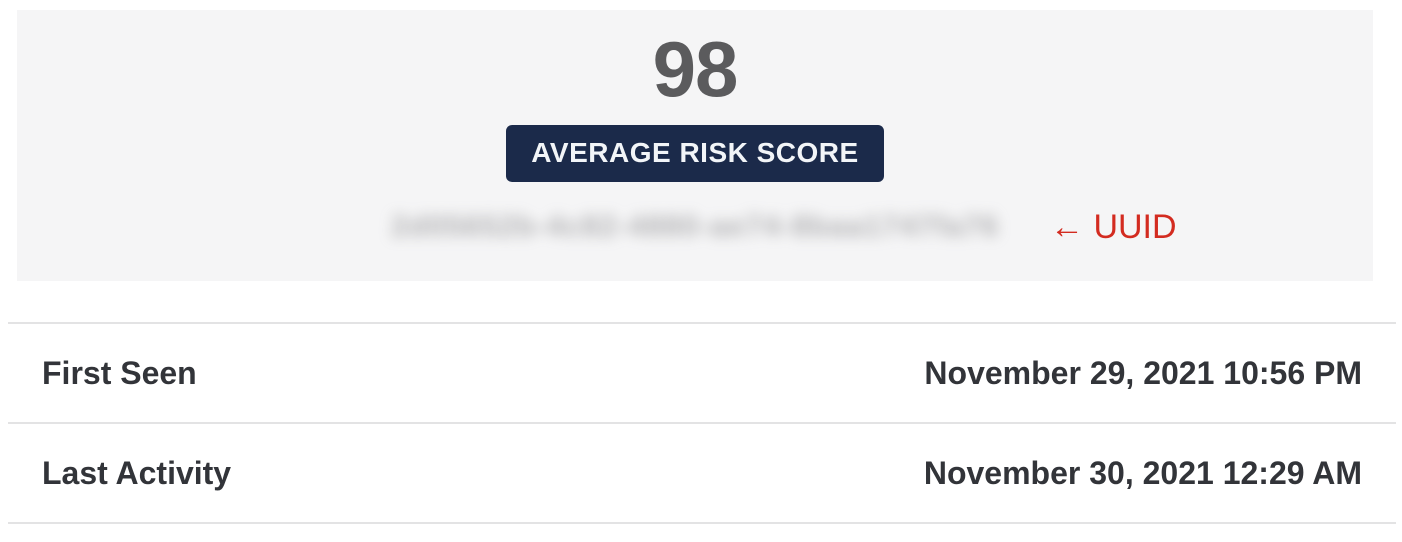  I want to click on last-activity-label: Last Activity, so click(137, 472).